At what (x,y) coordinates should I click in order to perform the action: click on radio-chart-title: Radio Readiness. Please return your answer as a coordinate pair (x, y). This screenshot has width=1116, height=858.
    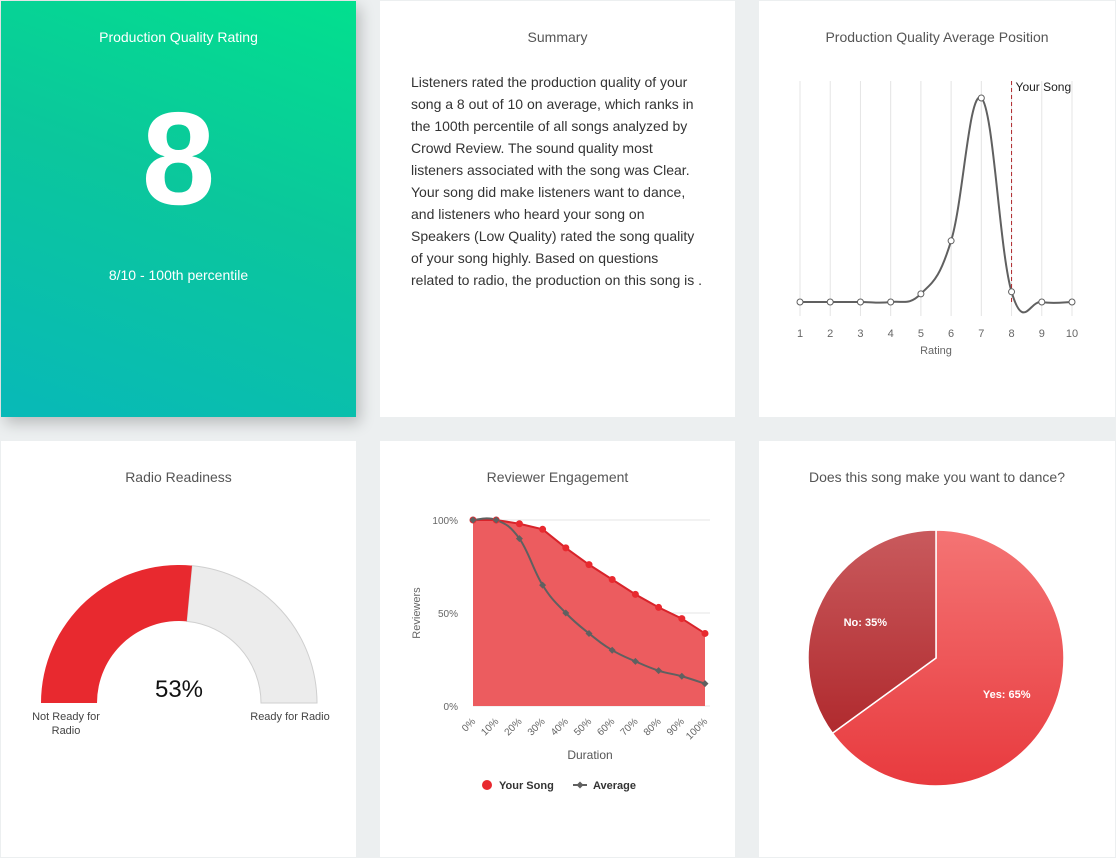
    Looking at the image, I should click on (178, 477).